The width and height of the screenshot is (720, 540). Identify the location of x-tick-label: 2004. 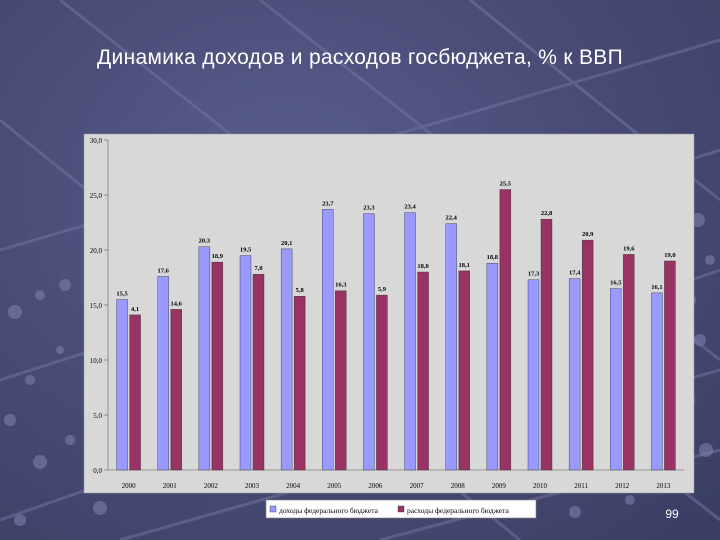
(293, 486).